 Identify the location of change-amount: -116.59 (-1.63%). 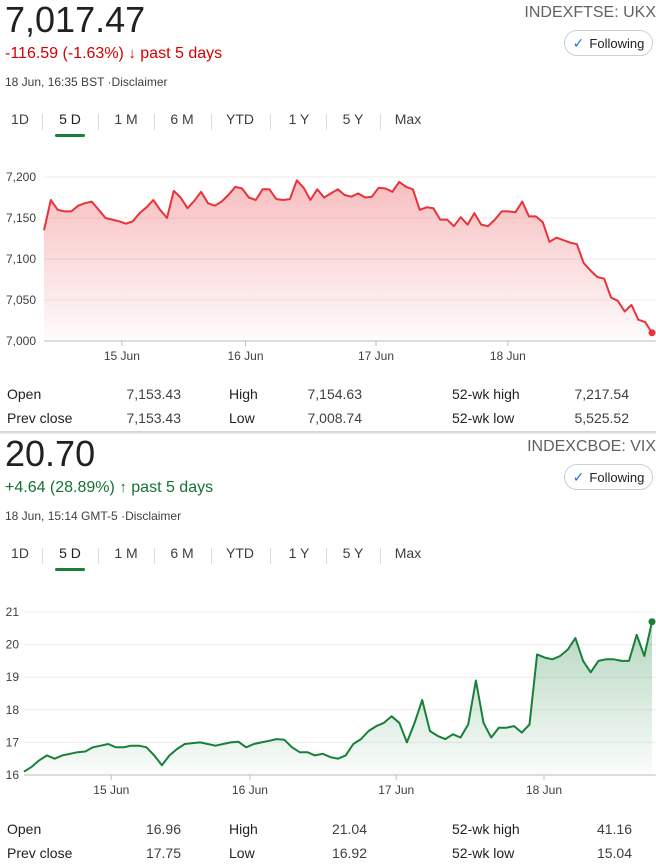
(64, 53).